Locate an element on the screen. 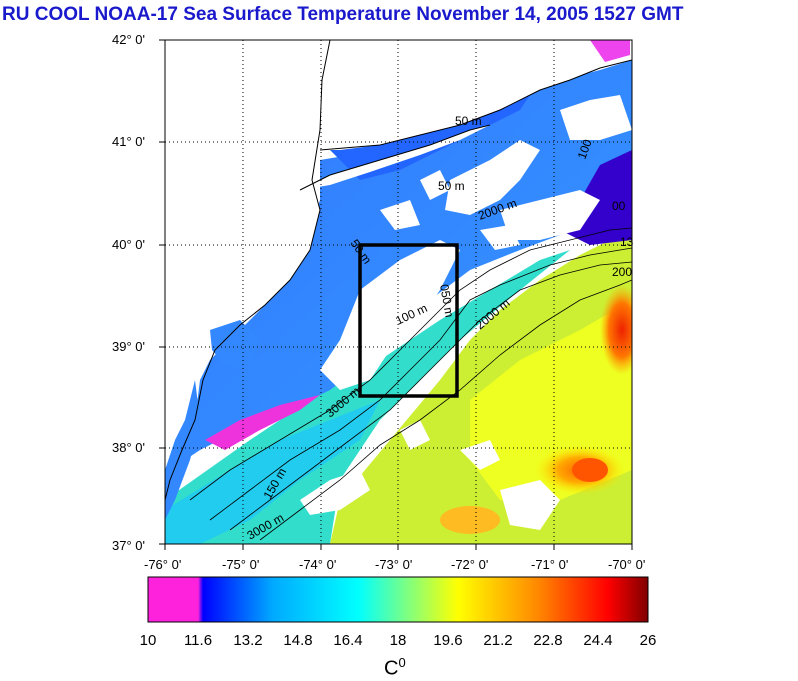 The image size is (798, 681). colorbar-label-19-6: 19.6 is located at coordinates (448, 640).